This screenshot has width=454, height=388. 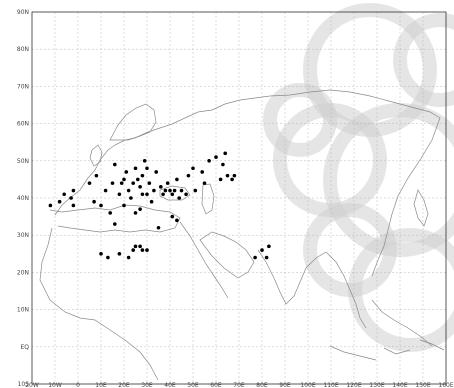 I want to click on latitude-label: 20N, so click(x=23, y=272).